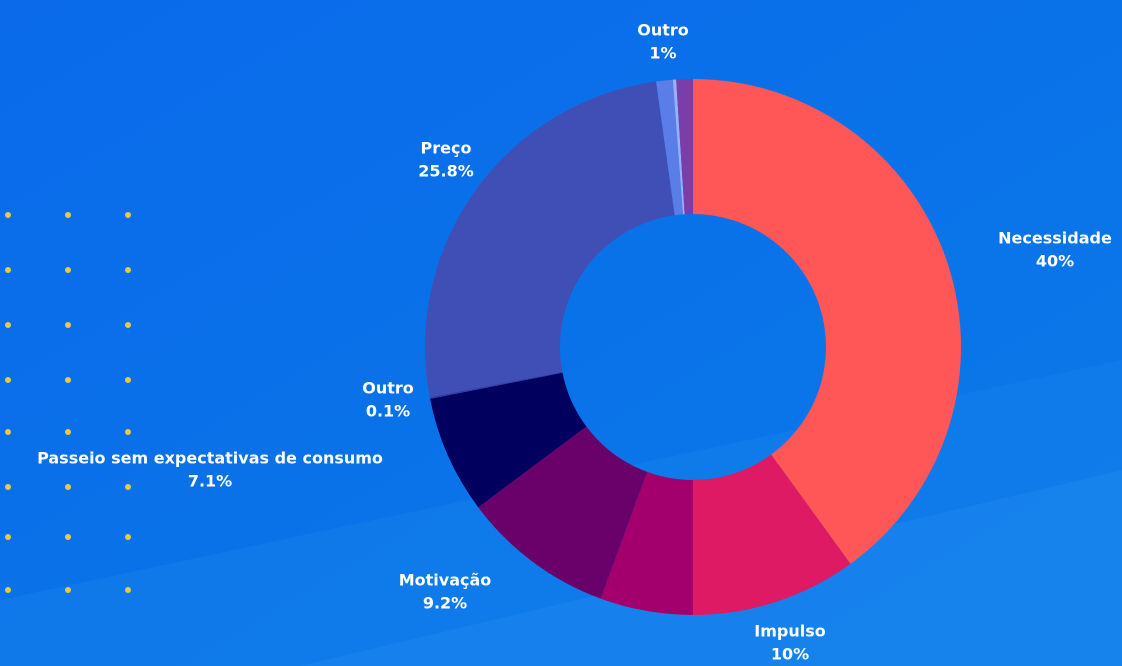 The height and width of the screenshot is (666, 1122). I want to click on dot-grid, so click(68, 402).